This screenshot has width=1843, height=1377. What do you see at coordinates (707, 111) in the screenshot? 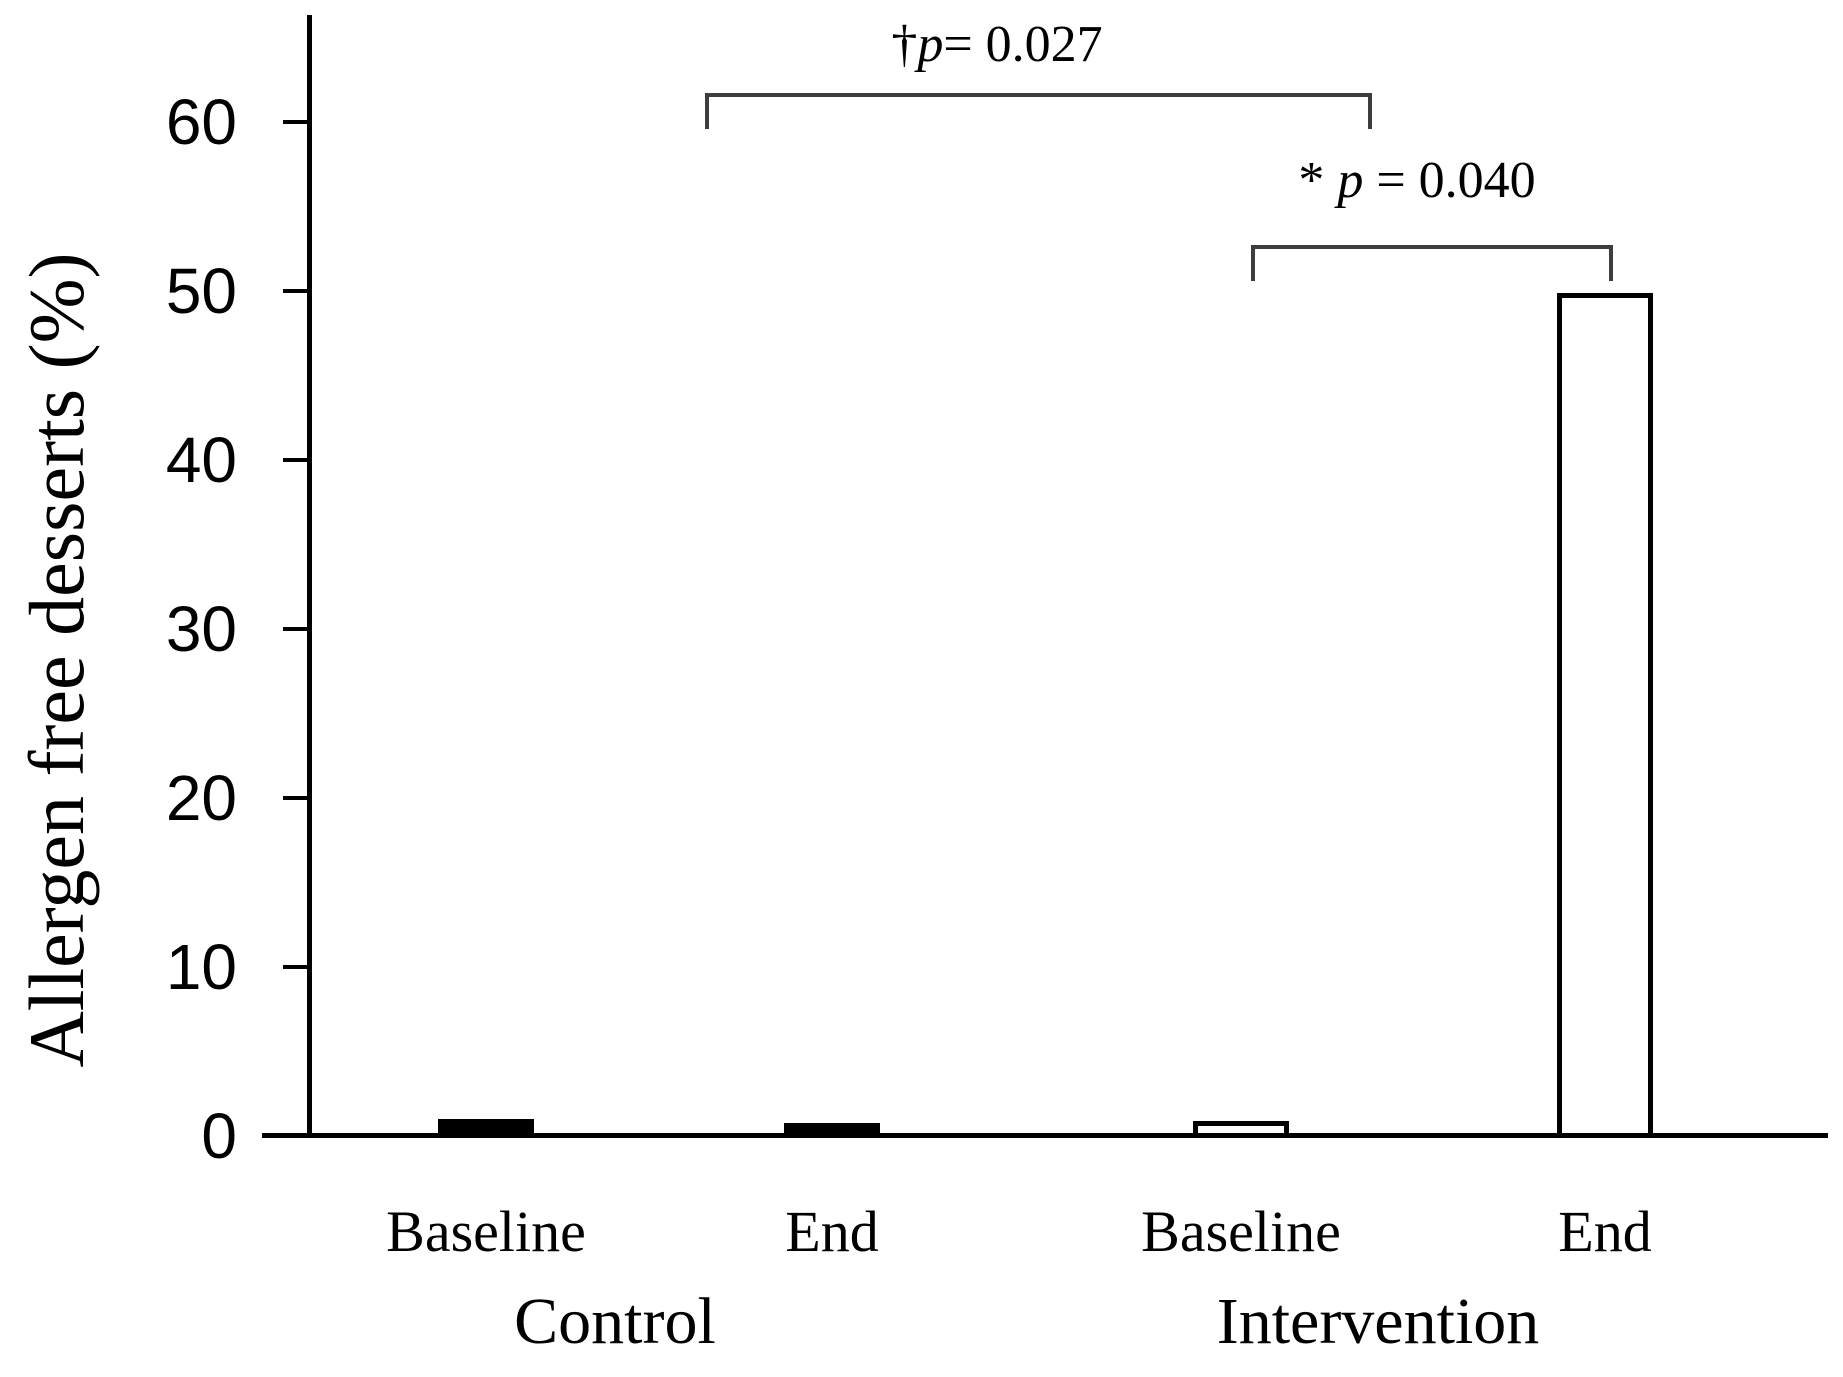
I see `sig-bracket-0-left-tick` at bounding box center [707, 111].